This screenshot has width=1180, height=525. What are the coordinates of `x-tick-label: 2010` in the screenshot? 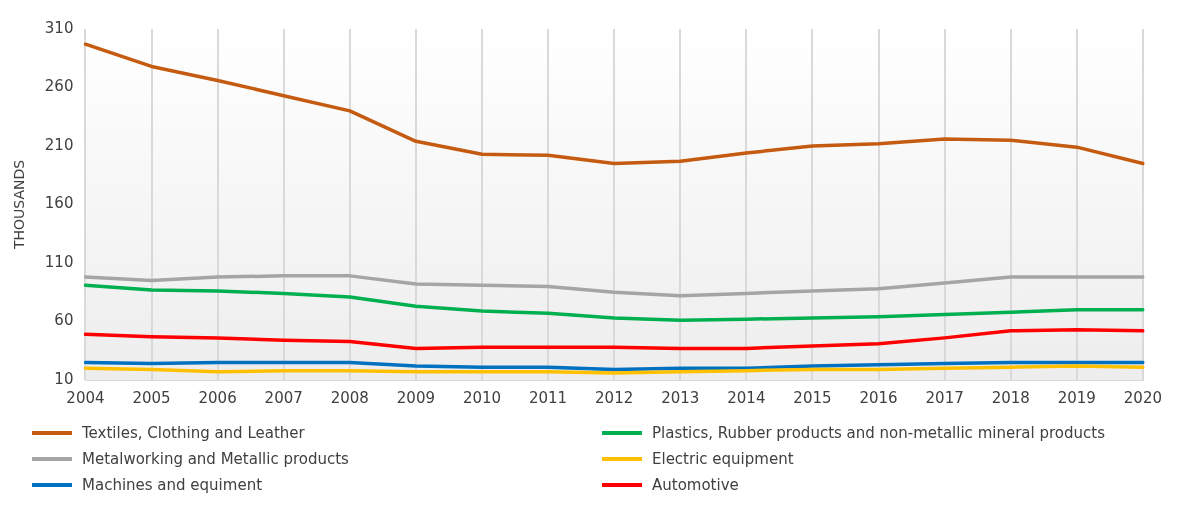 It's located at (482, 397).